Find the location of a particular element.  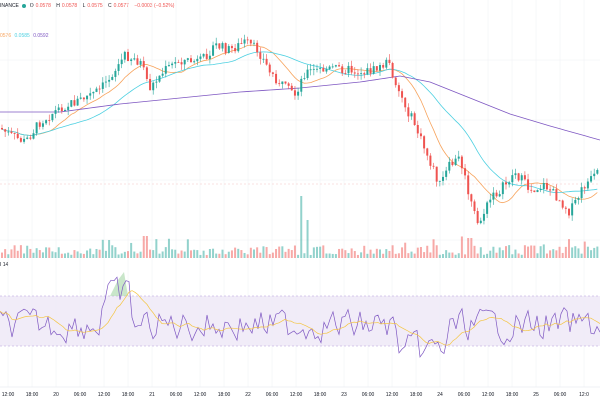

time-tick-label: 18:00 is located at coordinates (224, 395).